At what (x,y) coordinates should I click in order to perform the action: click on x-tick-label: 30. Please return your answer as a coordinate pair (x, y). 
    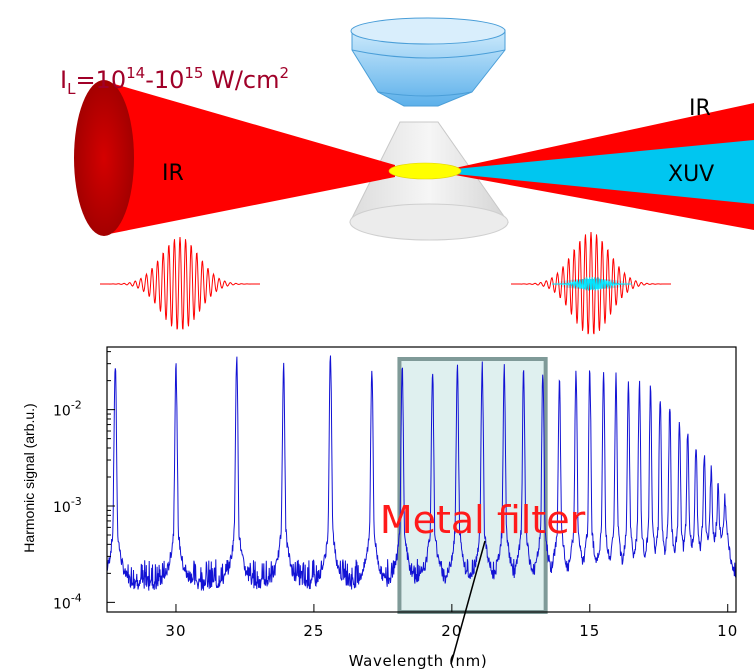
    Looking at the image, I should click on (175, 631).